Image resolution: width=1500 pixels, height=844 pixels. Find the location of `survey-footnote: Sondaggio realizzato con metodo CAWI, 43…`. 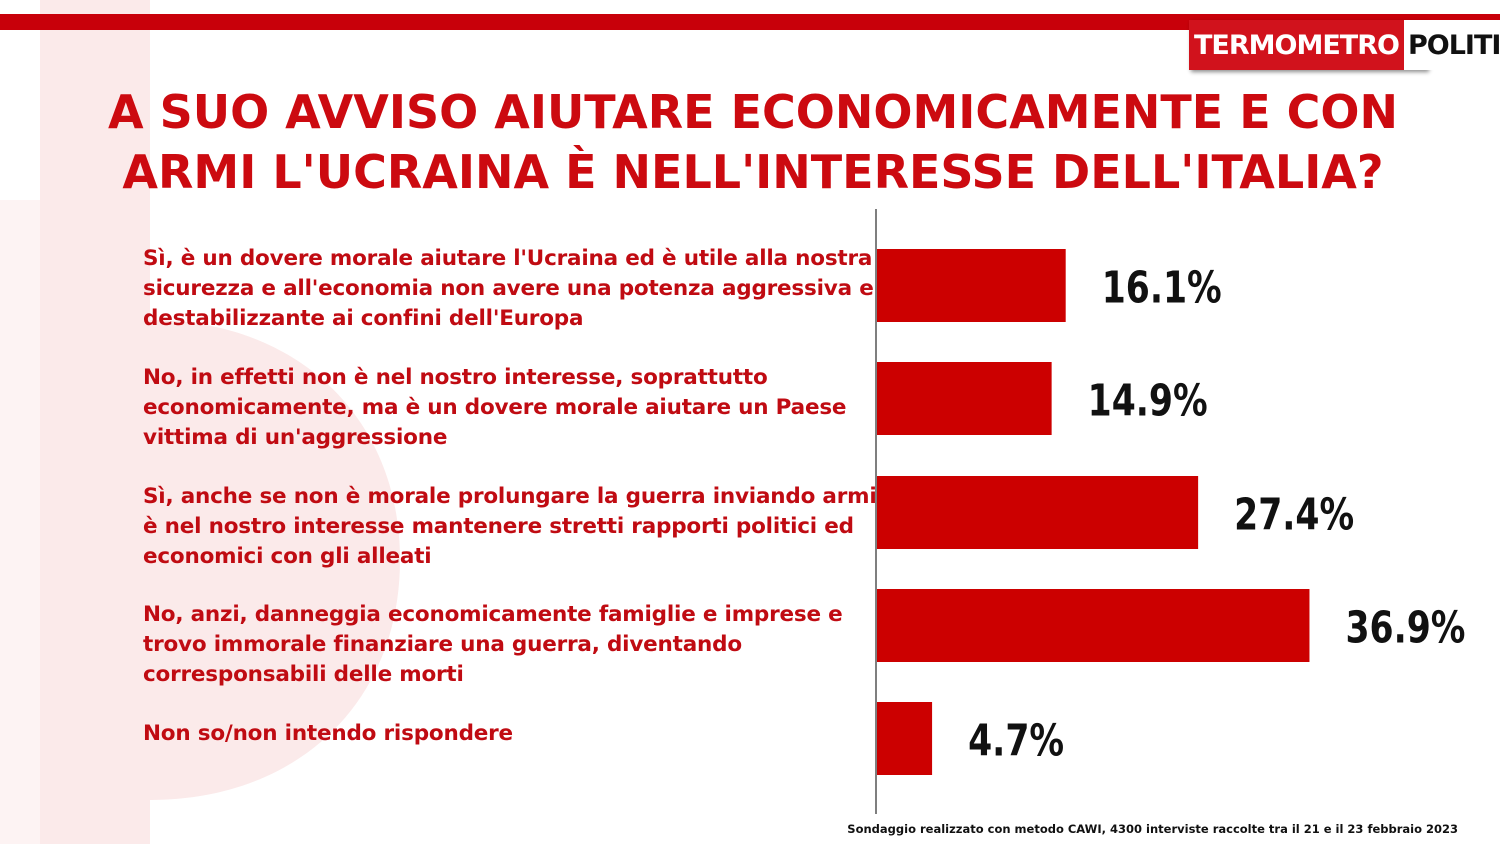

survey-footnote: Sondaggio realizzato con metodo CAWI, 43… is located at coordinates (1152, 829).